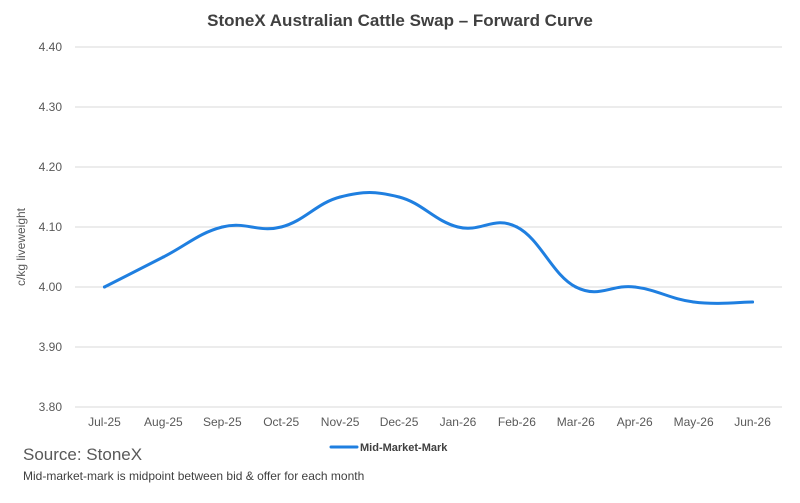  I want to click on x-tick-label: Oct-25, so click(281, 422).